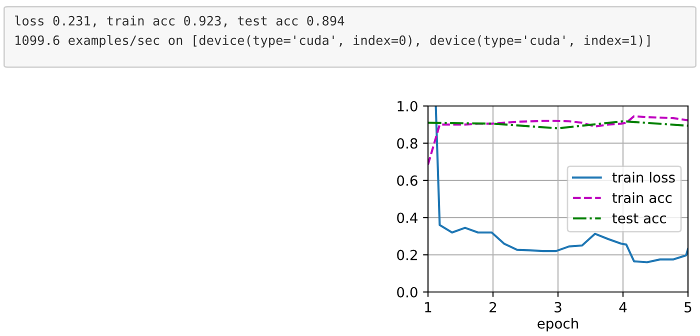 The image size is (700, 336). Describe the element at coordinates (558, 307) in the screenshot. I see `x-tick-label: 3` at that location.